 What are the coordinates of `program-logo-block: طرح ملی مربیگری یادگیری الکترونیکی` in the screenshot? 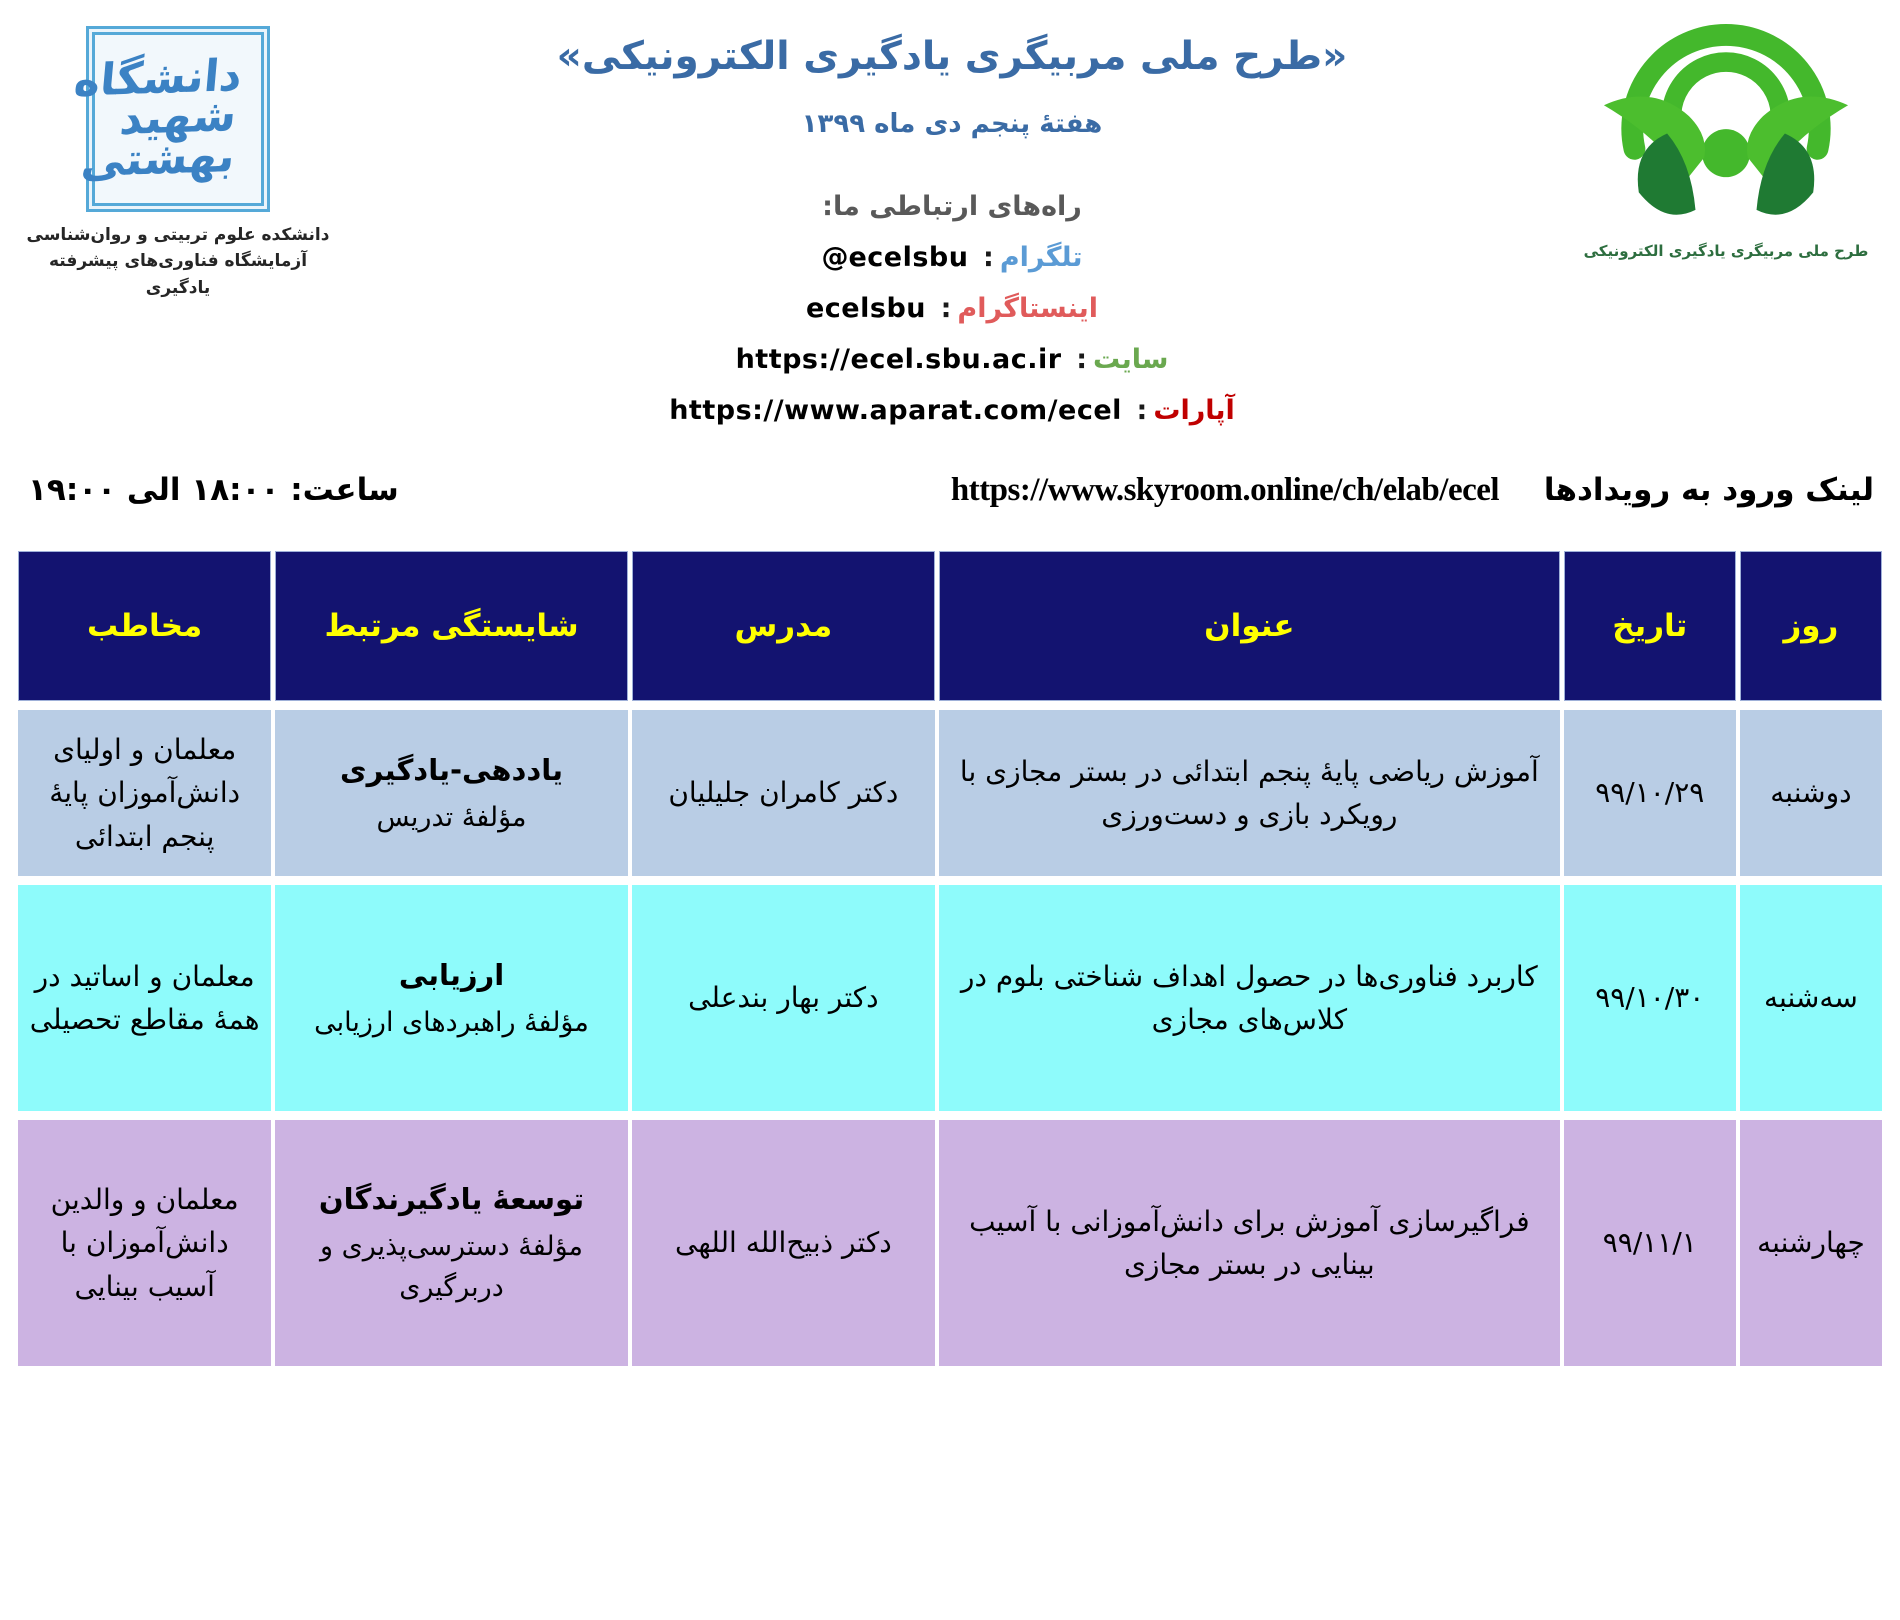 It's located at (1726, 139).